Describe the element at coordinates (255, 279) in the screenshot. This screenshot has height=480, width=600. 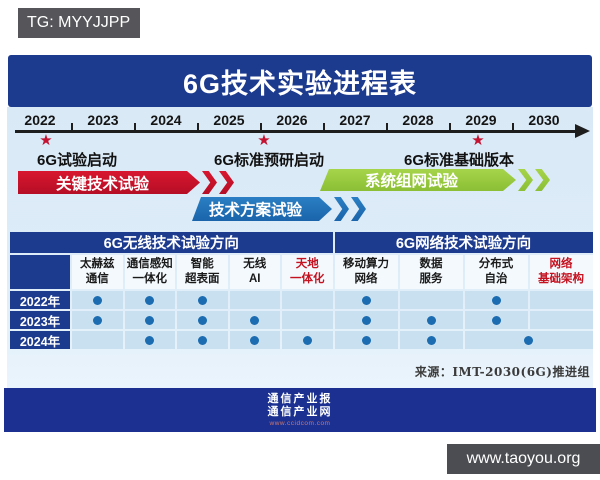
I see `column-header-line2: AI` at that location.